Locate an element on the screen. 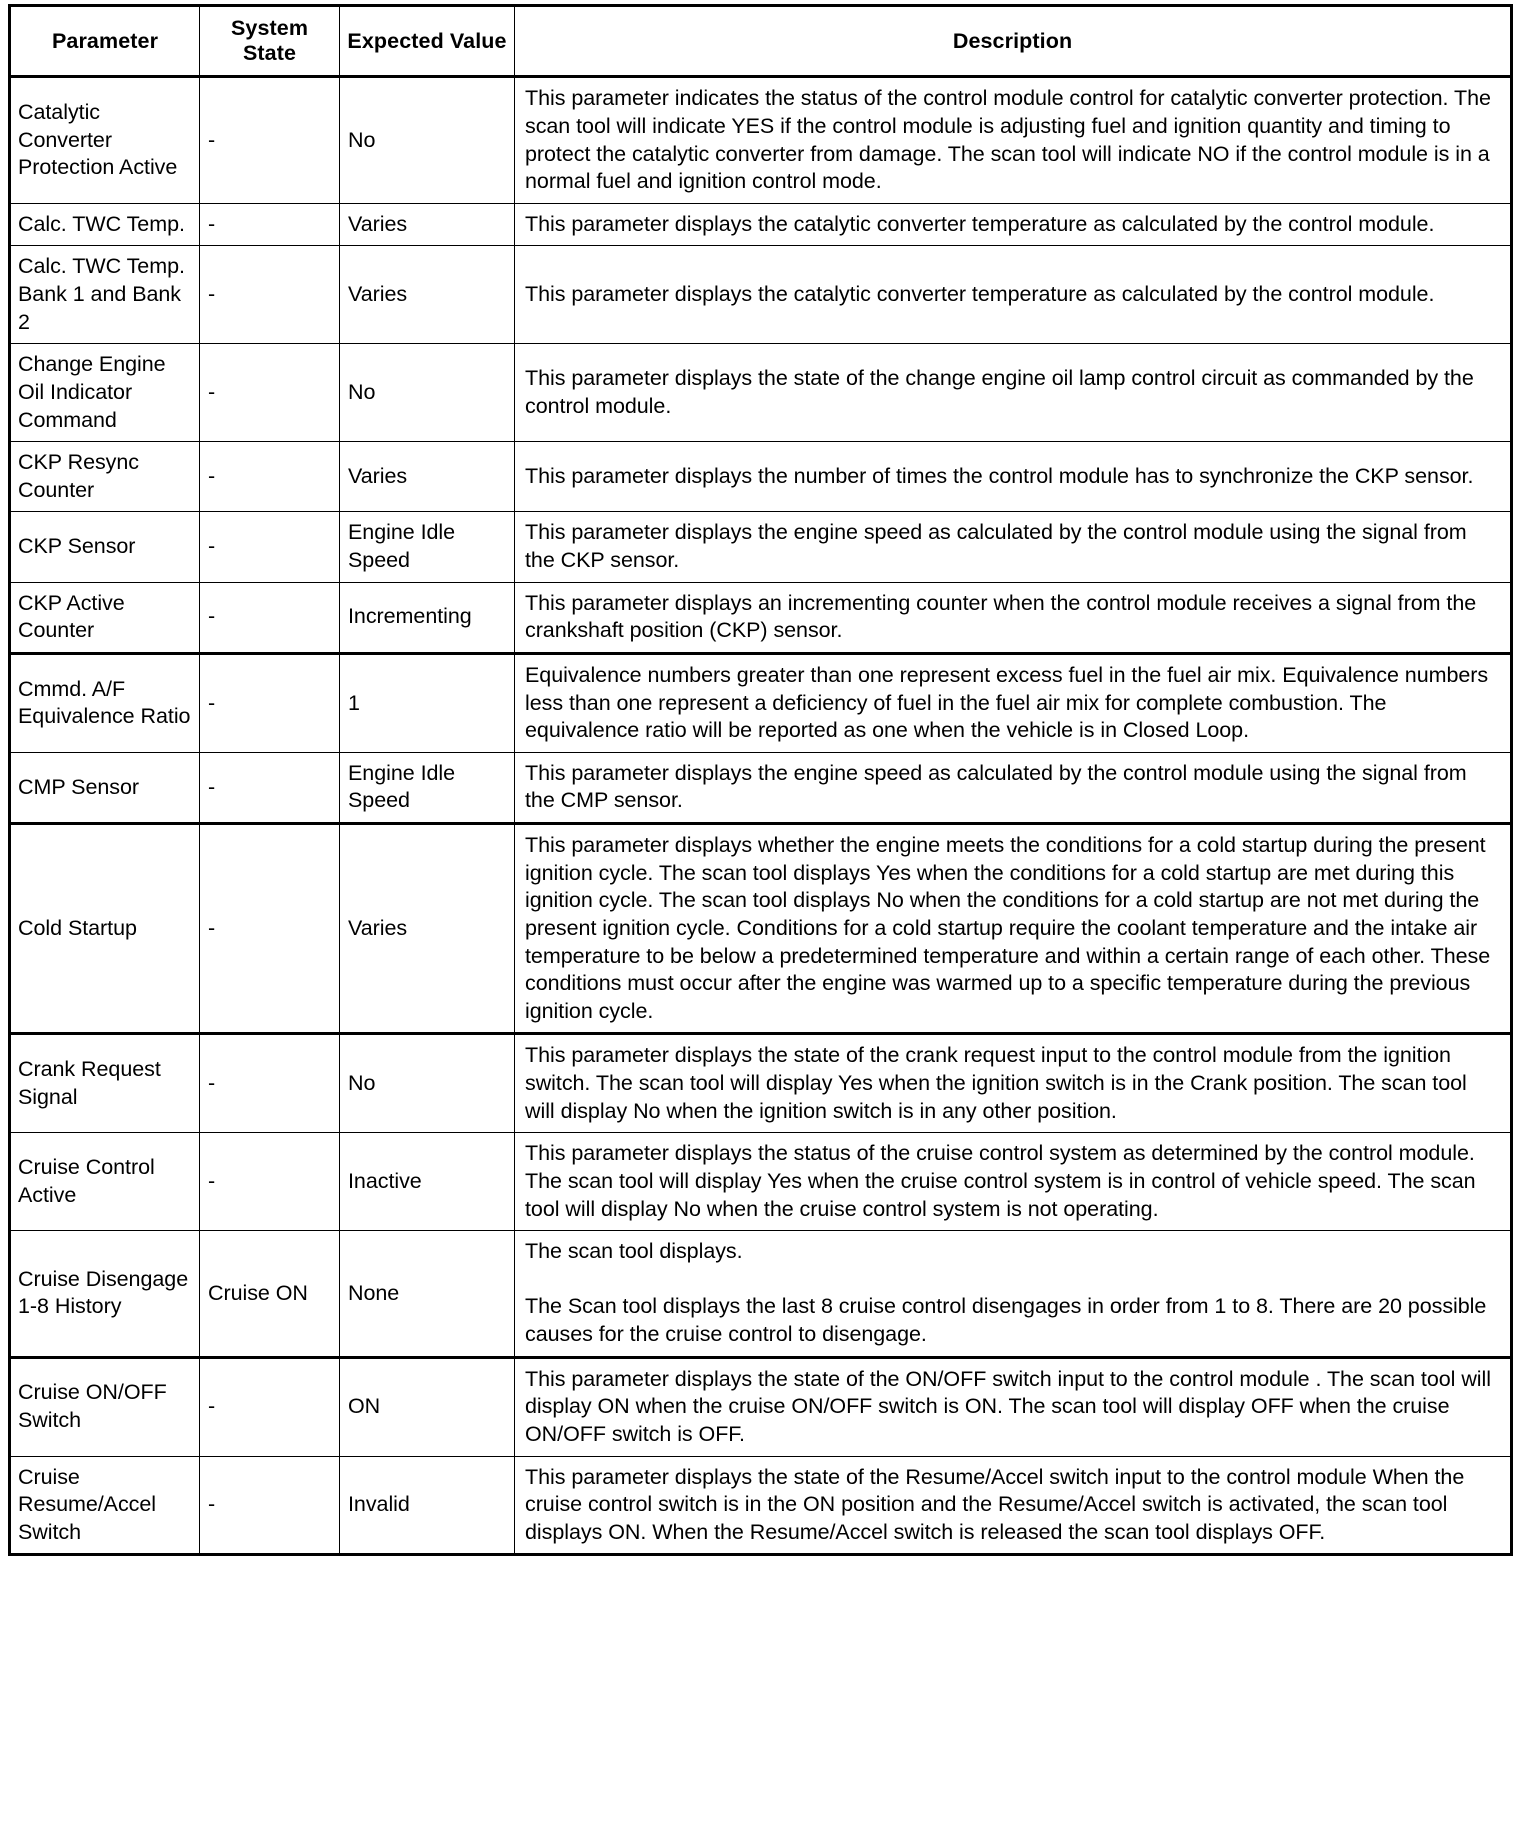  parameter-cell: Cruise Disengage 1-8 History is located at coordinates (104, 1294).